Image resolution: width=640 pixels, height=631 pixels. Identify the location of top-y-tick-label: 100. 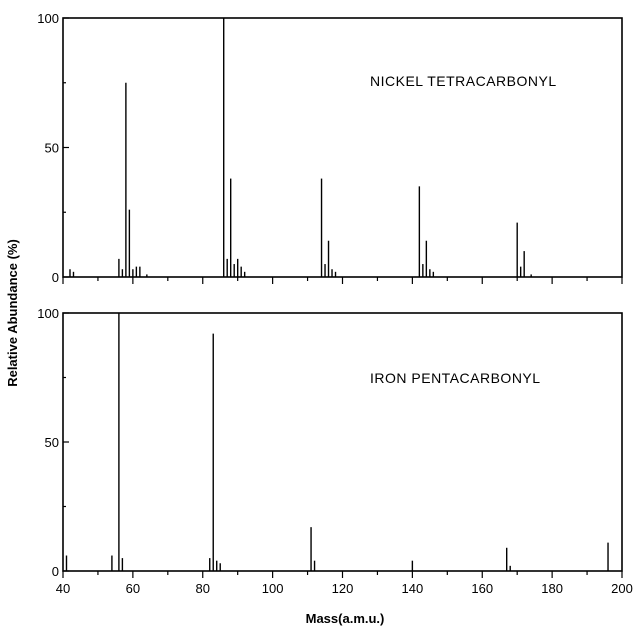
(48, 18).